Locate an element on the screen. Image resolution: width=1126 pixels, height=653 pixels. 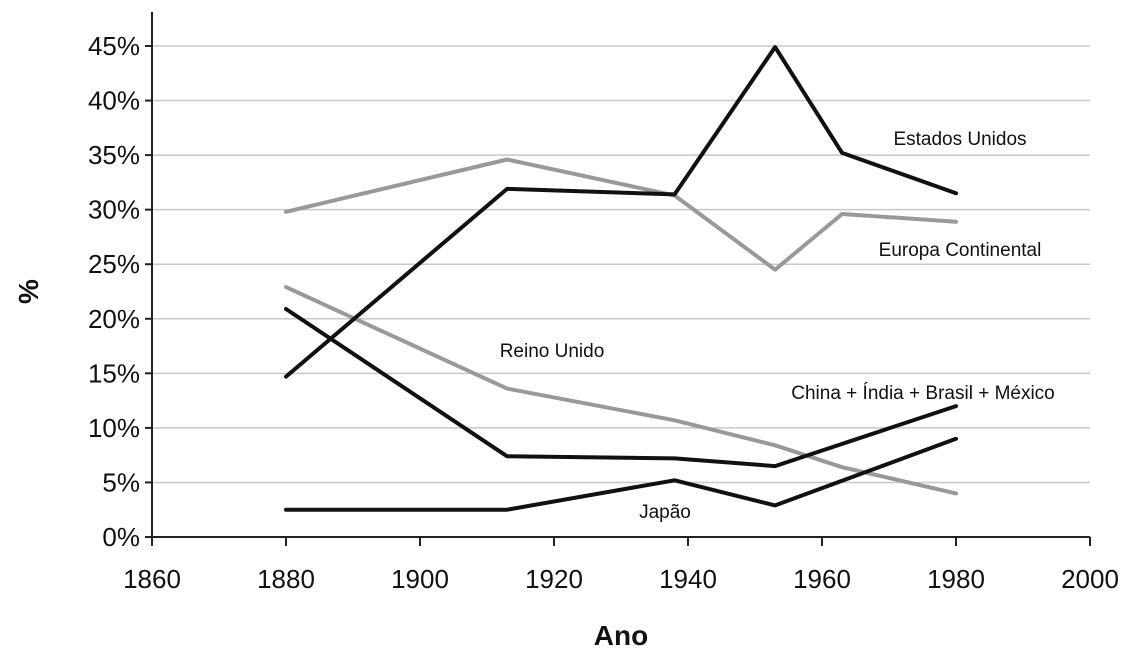
x-tick-label: 1860 is located at coordinates (152, 579).